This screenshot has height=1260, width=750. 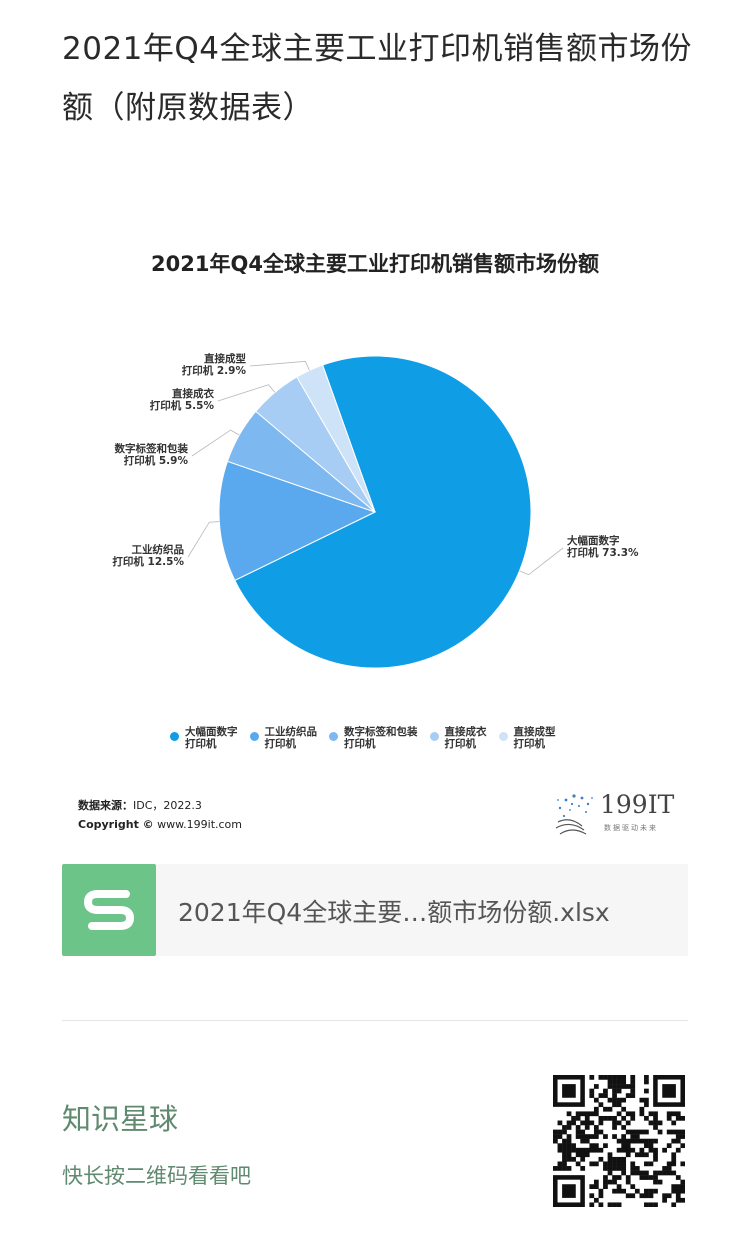 What do you see at coordinates (381, 738) in the screenshot?
I see `legend-label: 数字标签和包装 打印机` at bounding box center [381, 738].